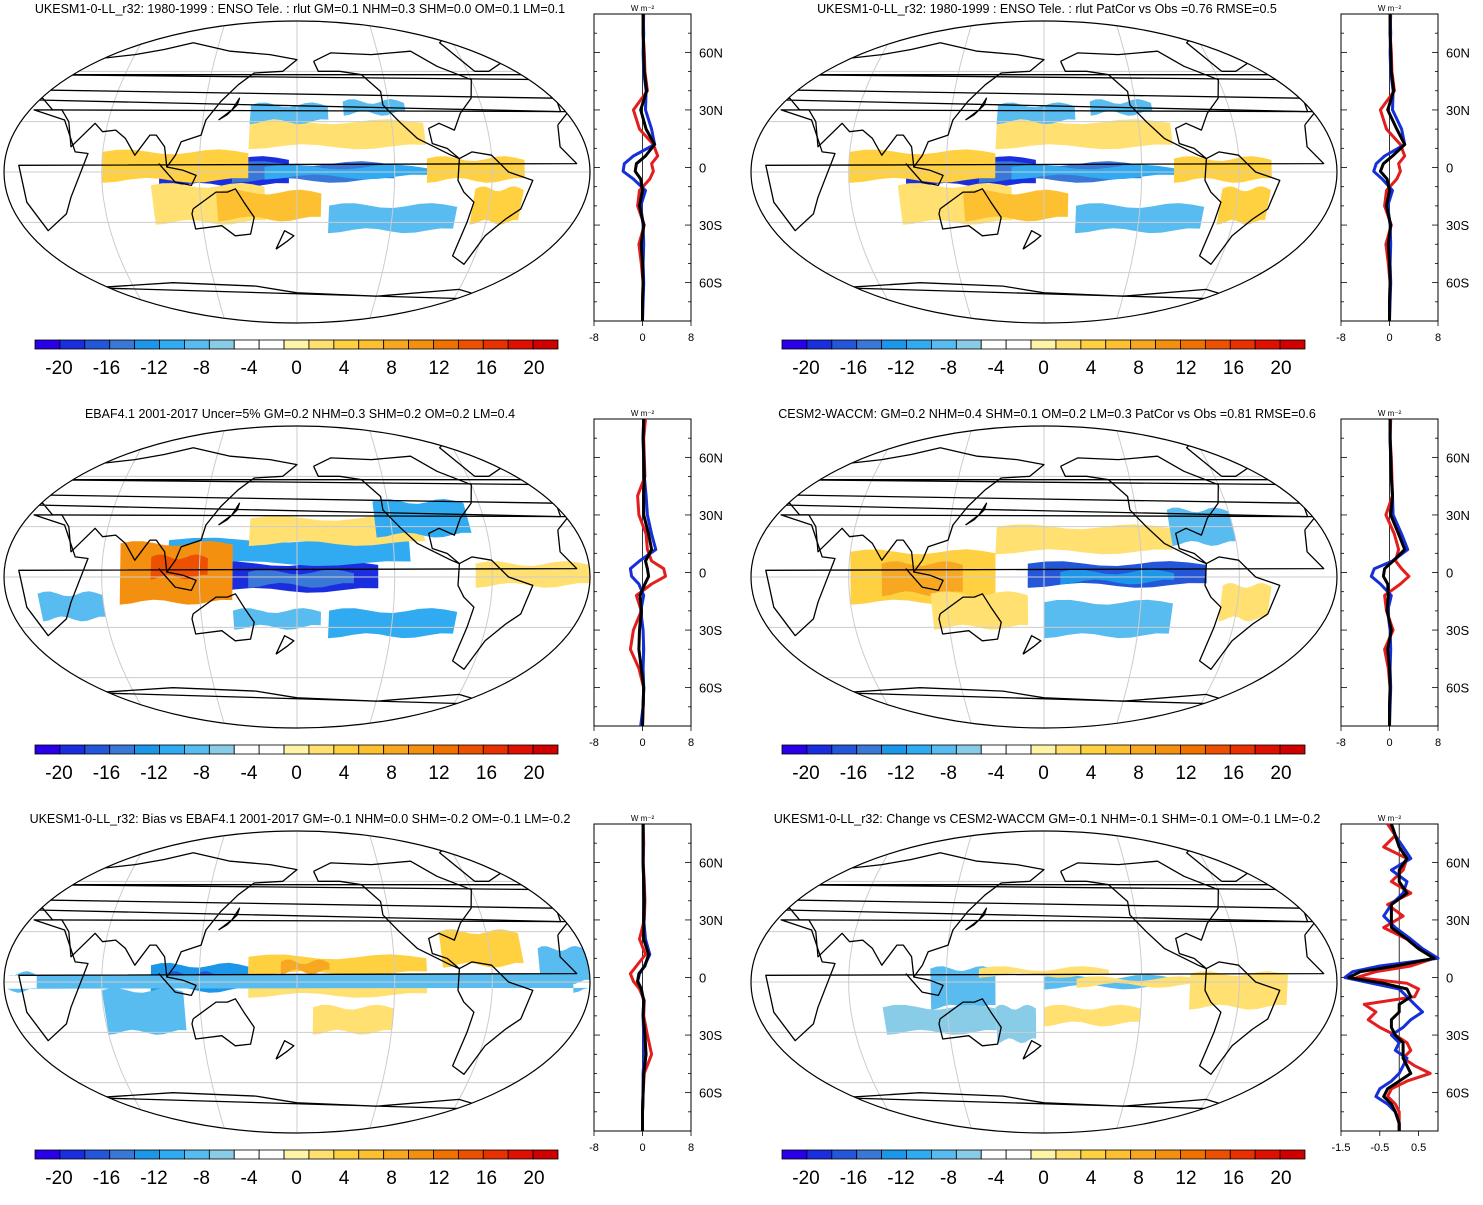 Image resolution: width=1483 pixels, height=1205 pixels. I want to click on zonal-x-tick-label: -0.5, so click(1379, 1148).